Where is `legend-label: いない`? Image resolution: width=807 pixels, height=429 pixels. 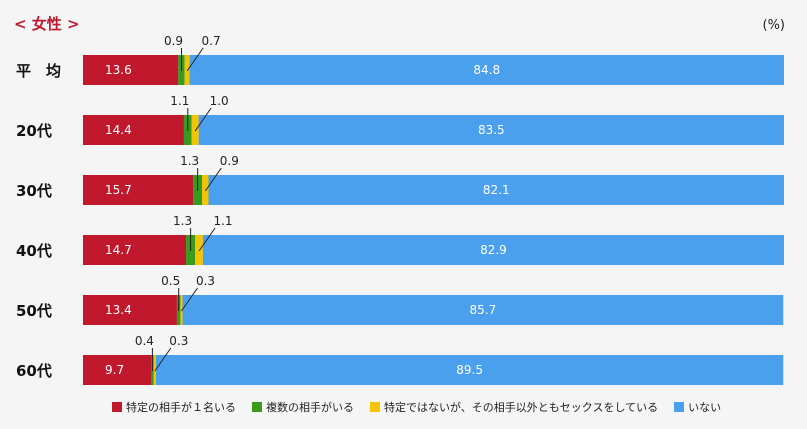
legend-label: いない is located at coordinates (705, 407).